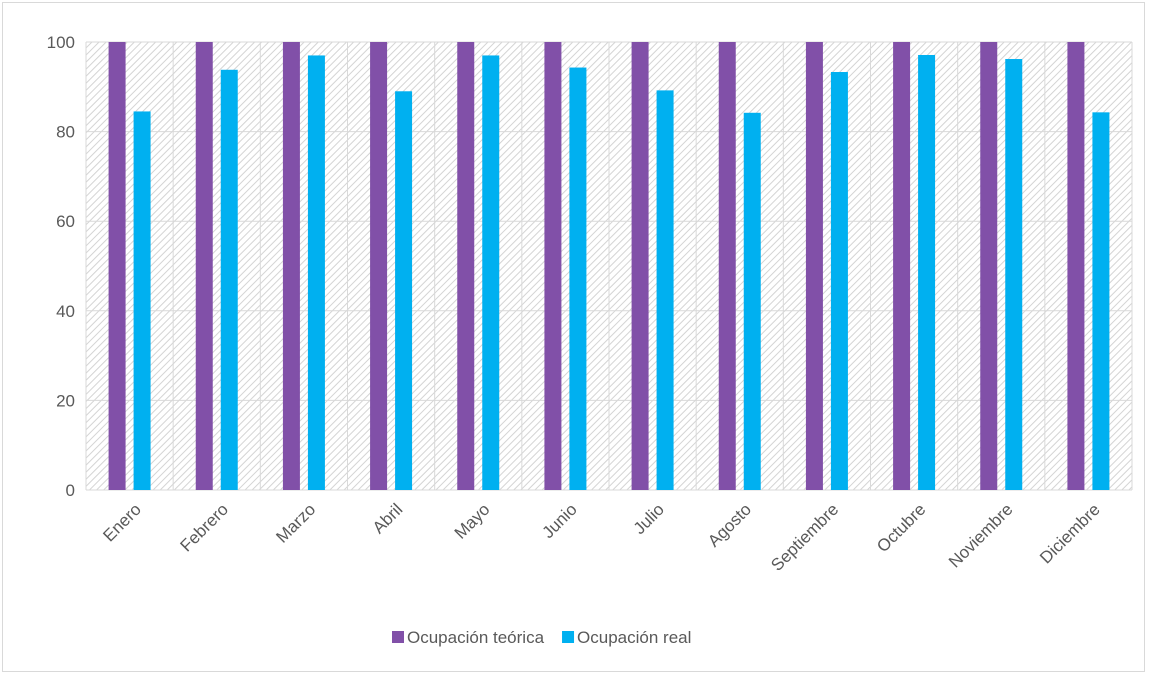 This screenshot has height=676, width=1149. I want to click on y-tick-label: 100, so click(61, 42).